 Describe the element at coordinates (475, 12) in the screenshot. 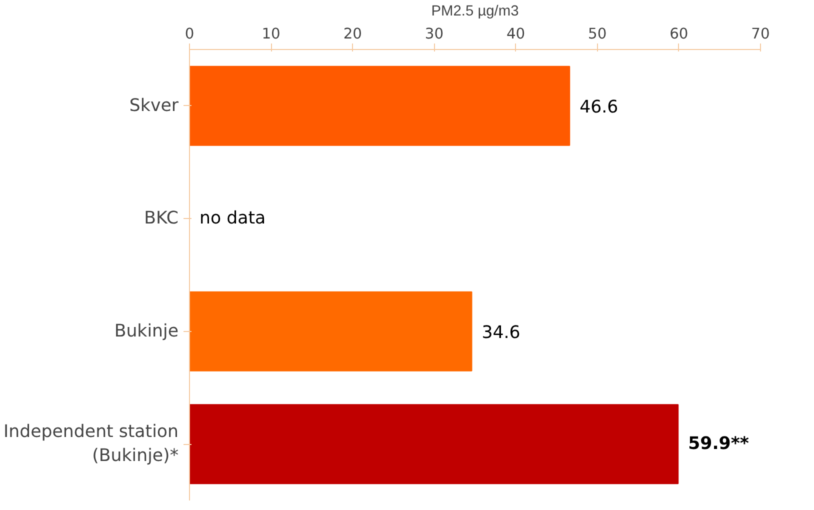

I see `x-axis-title: PM2.5 µg/m3` at that location.